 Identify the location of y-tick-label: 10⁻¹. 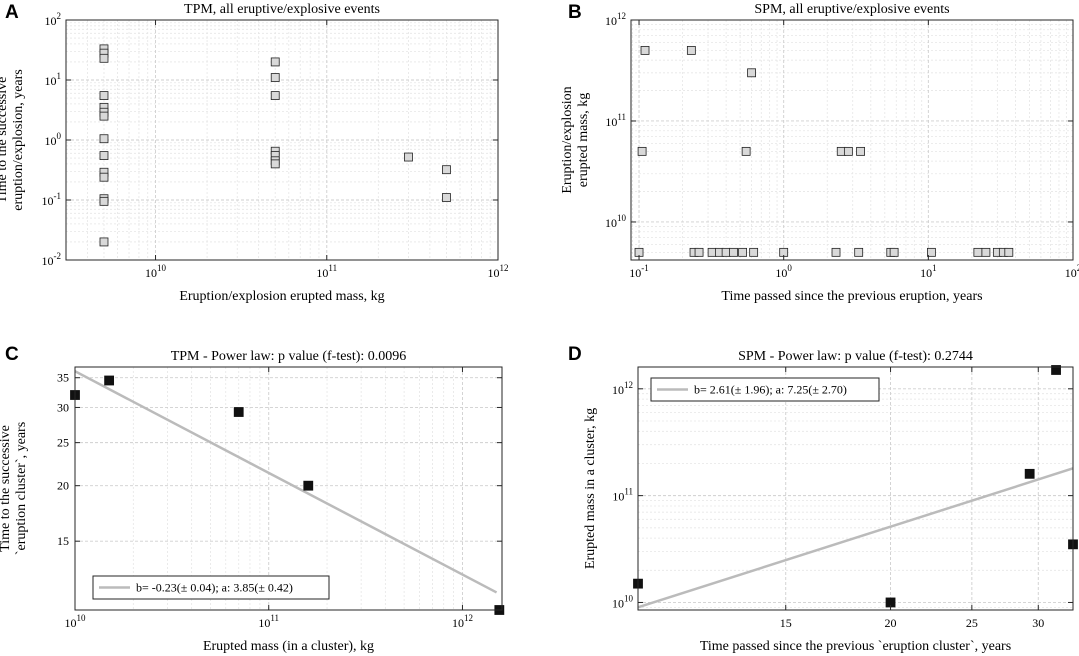
(52, 199).